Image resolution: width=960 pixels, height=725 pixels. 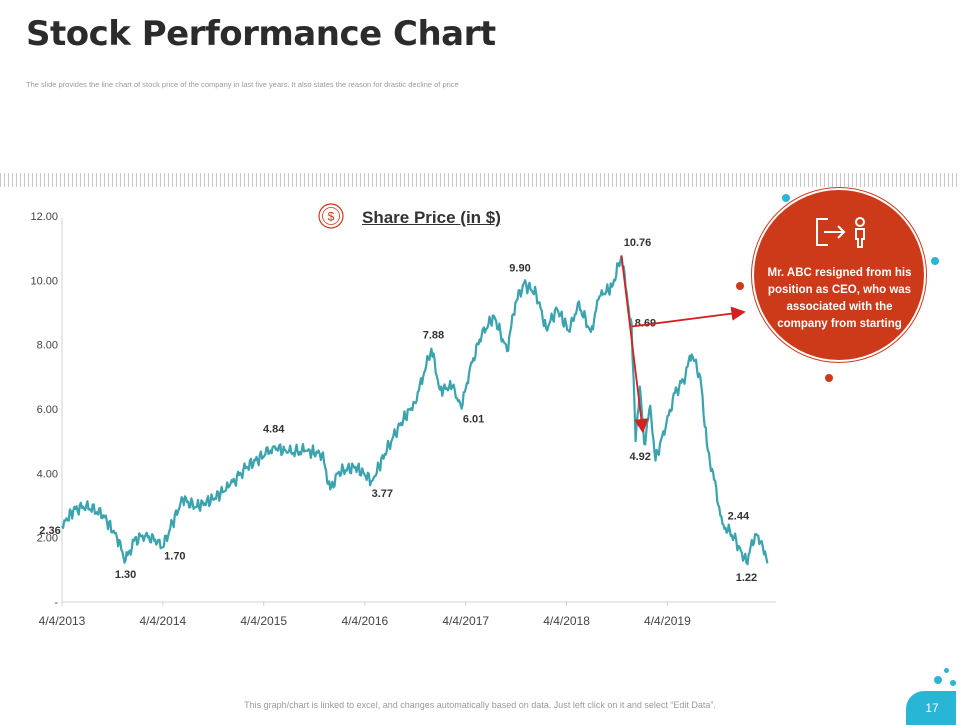 I want to click on chart-title: Share Price (in $), so click(x=431, y=217).